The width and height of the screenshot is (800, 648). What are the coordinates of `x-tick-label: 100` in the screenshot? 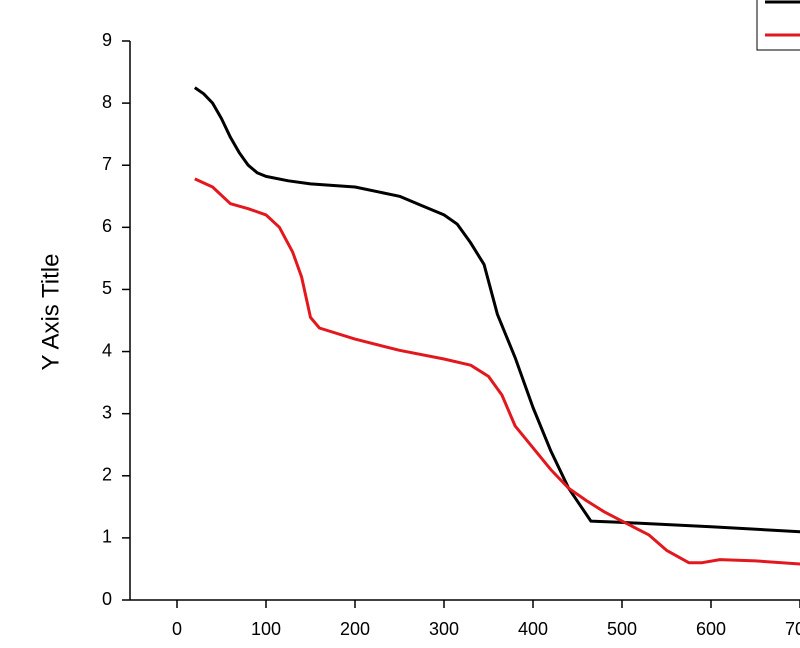 It's located at (266, 629).